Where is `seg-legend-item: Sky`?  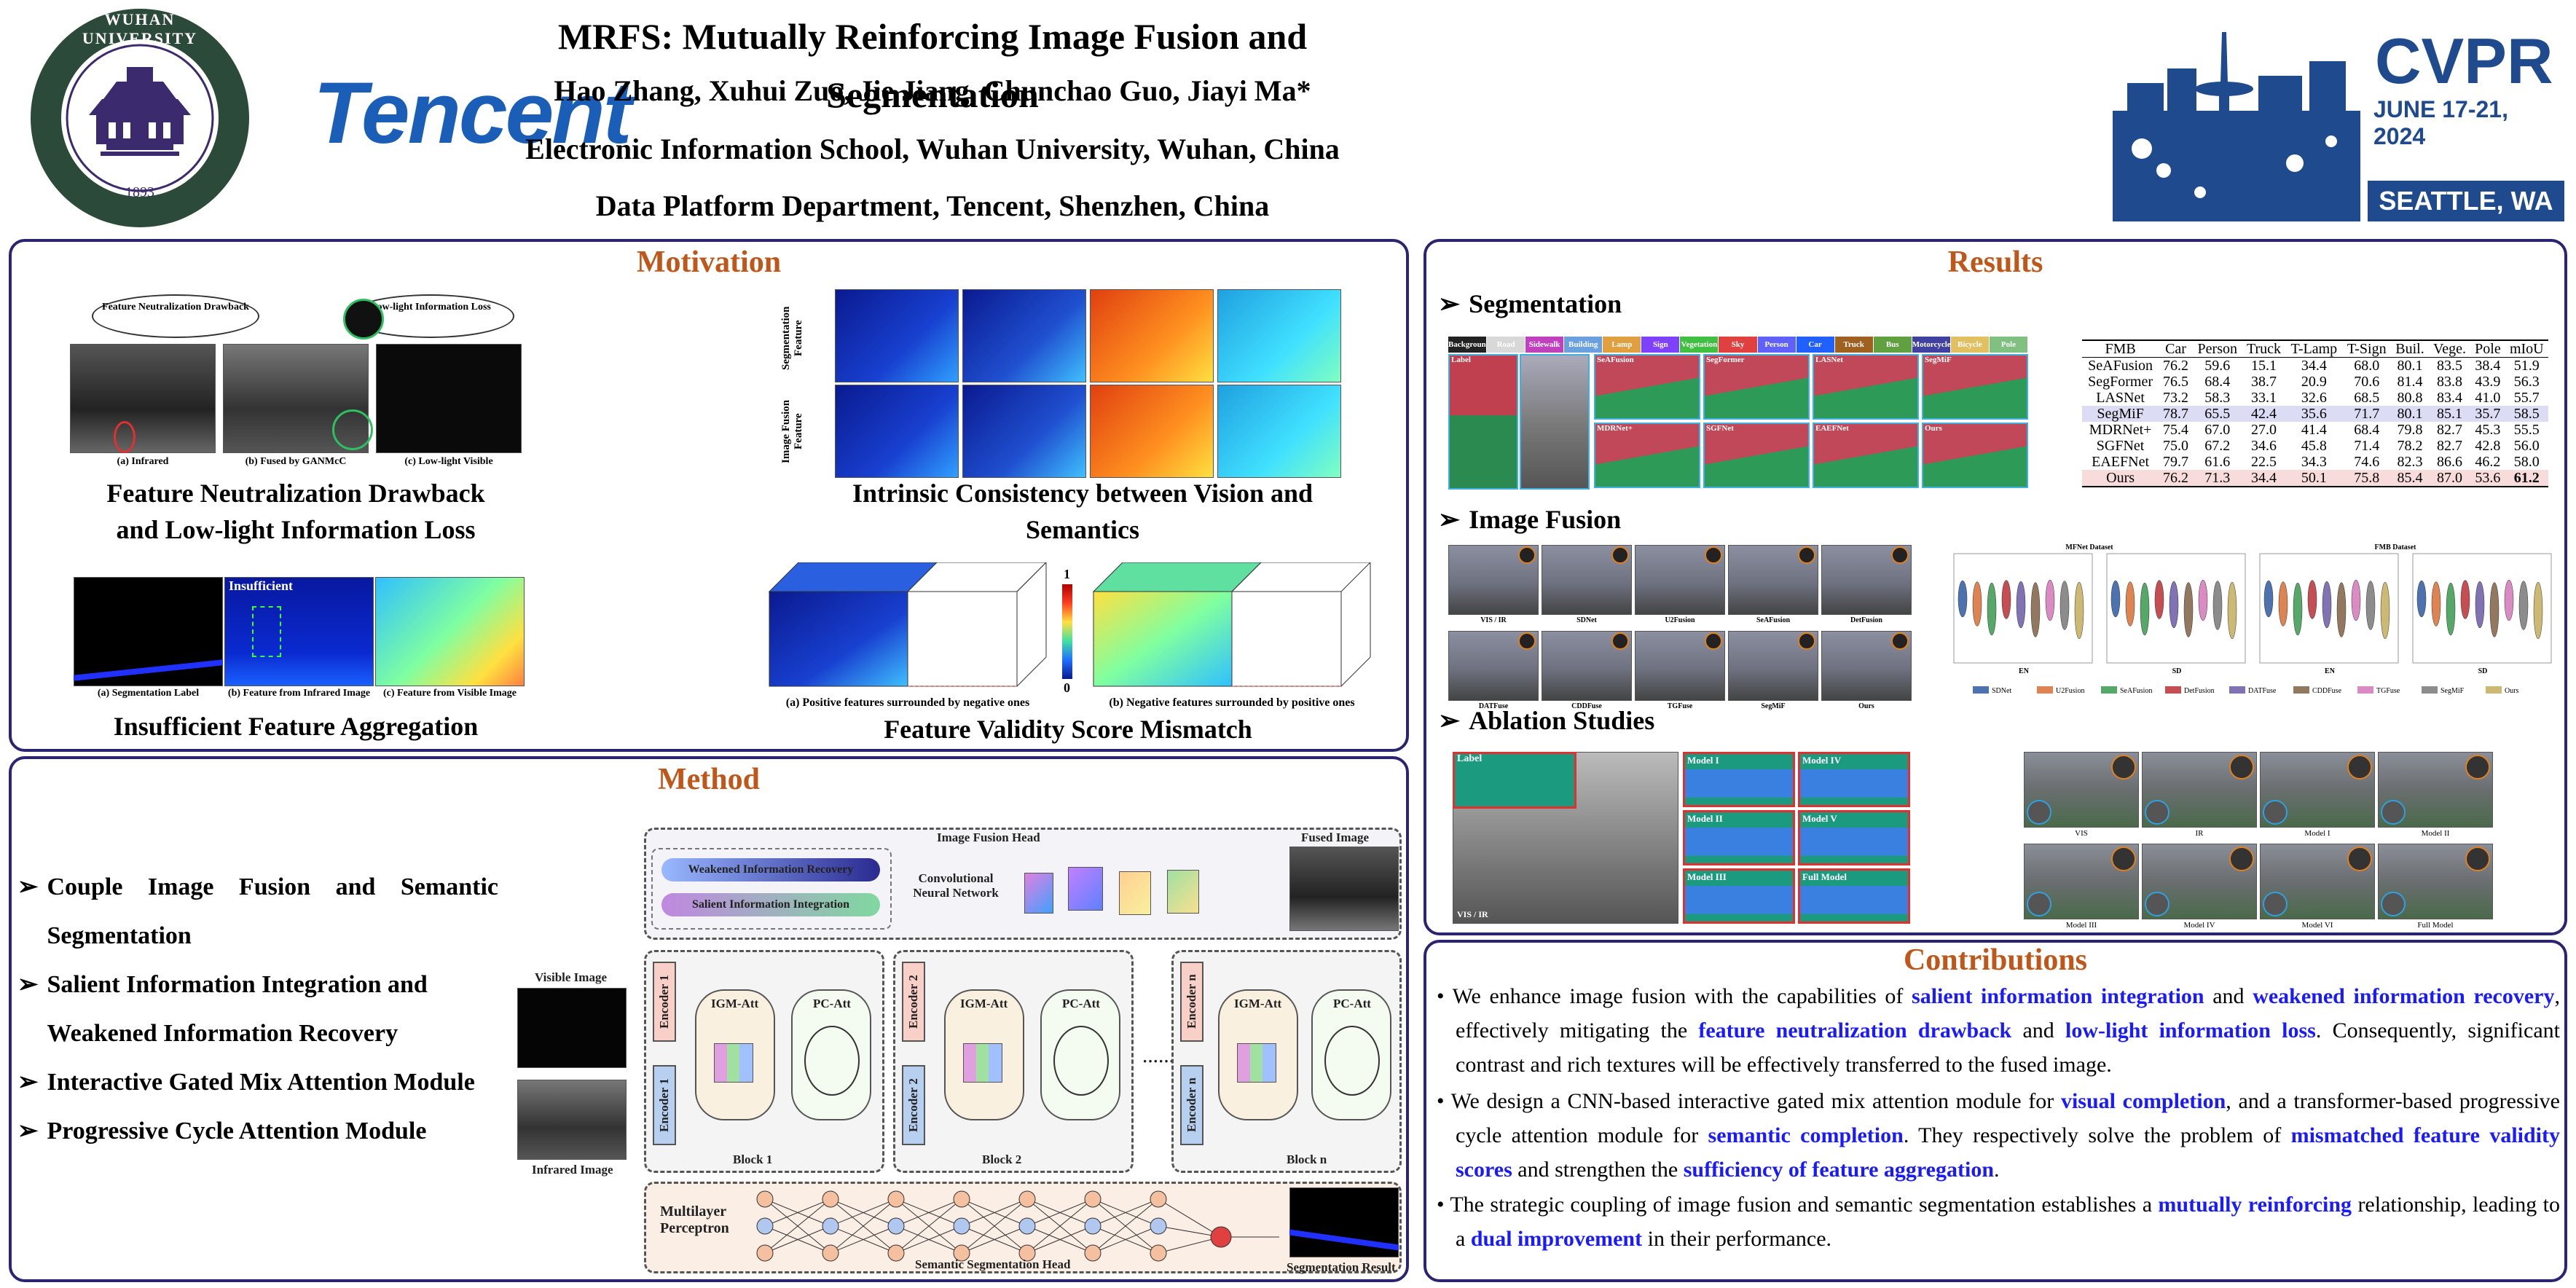 seg-legend-item: Sky is located at coordinates (1739, 345).